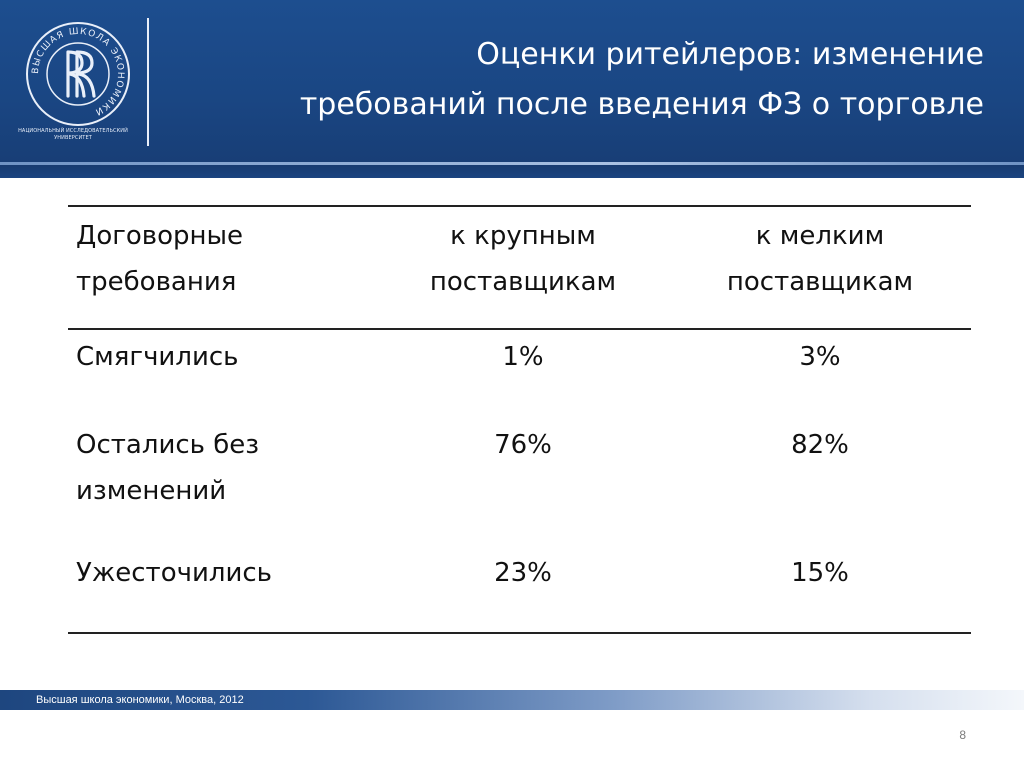 The height and width of the screenshot is (768, 1024). Describe the element at coordinates (512, 163) in the screenshot. I see `header-accent-line` at that location.